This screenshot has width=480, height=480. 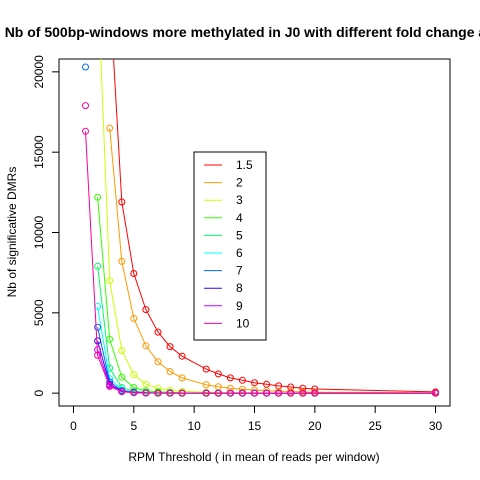 I want to click on y-axis: 0 5000 10000 15000 20000, so click(x=45, y=225).